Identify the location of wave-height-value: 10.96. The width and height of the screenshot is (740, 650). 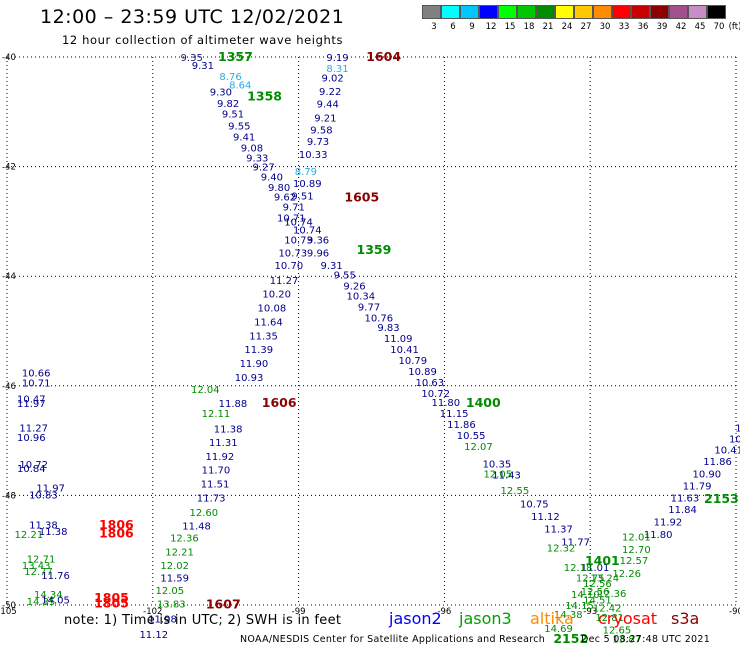
(31, 438).